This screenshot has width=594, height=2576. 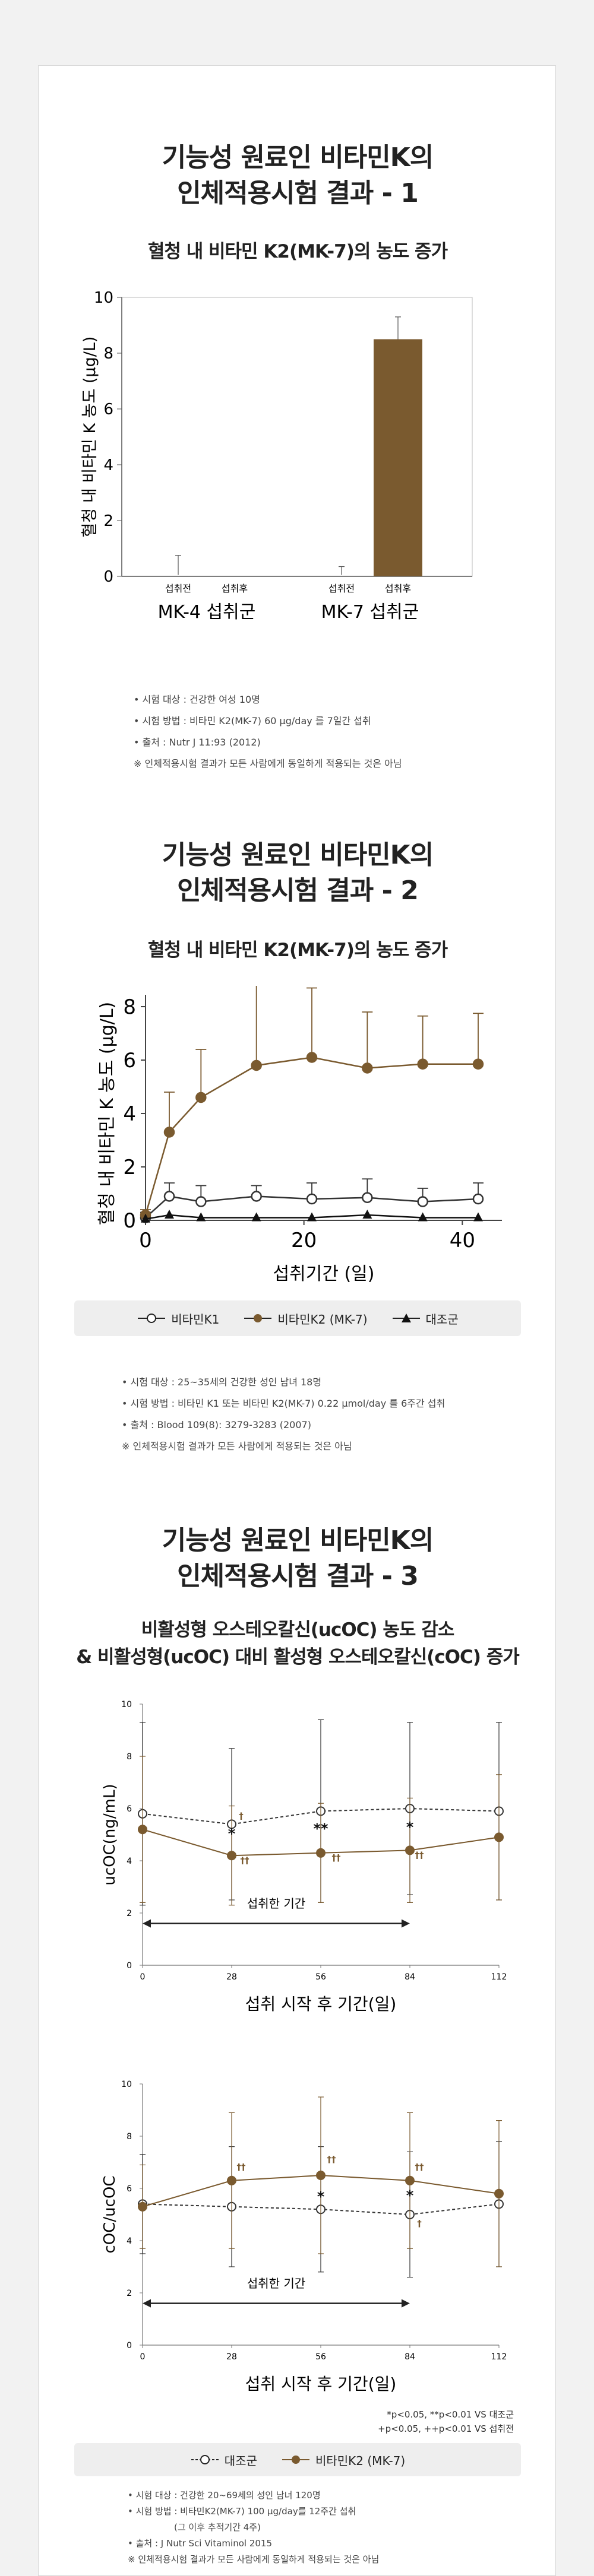 What do you see at coordinates (297, 950) in the screenshot?
I see `section2-subtitle: 혈청 내 비타민 K2(MK-7)의 농도 증가` at bounding box center [297, 950].